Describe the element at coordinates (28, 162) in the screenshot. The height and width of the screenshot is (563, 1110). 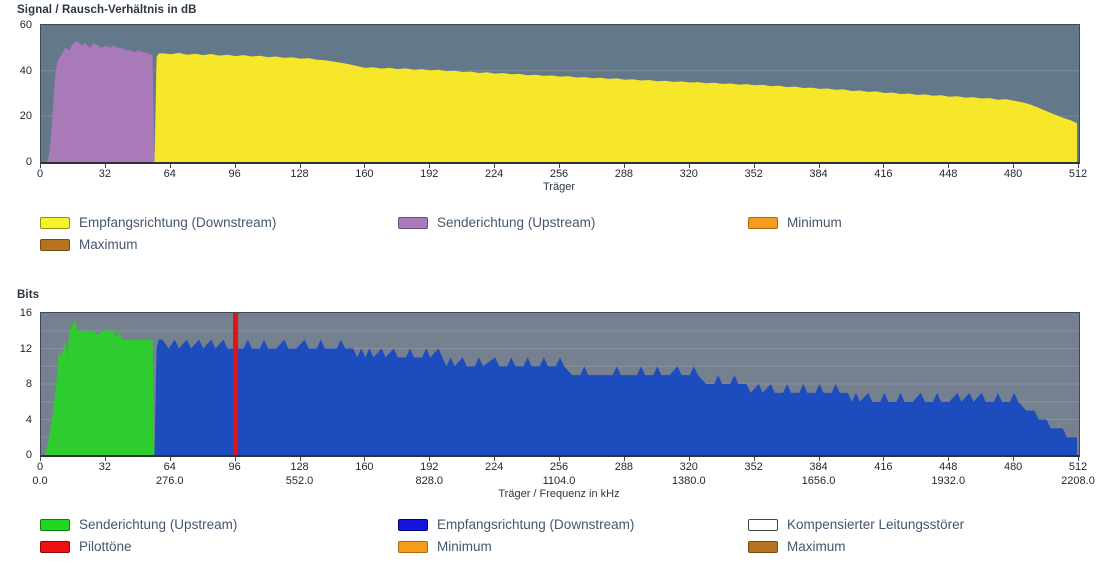
I see `y-tick-label: 0` at that location.